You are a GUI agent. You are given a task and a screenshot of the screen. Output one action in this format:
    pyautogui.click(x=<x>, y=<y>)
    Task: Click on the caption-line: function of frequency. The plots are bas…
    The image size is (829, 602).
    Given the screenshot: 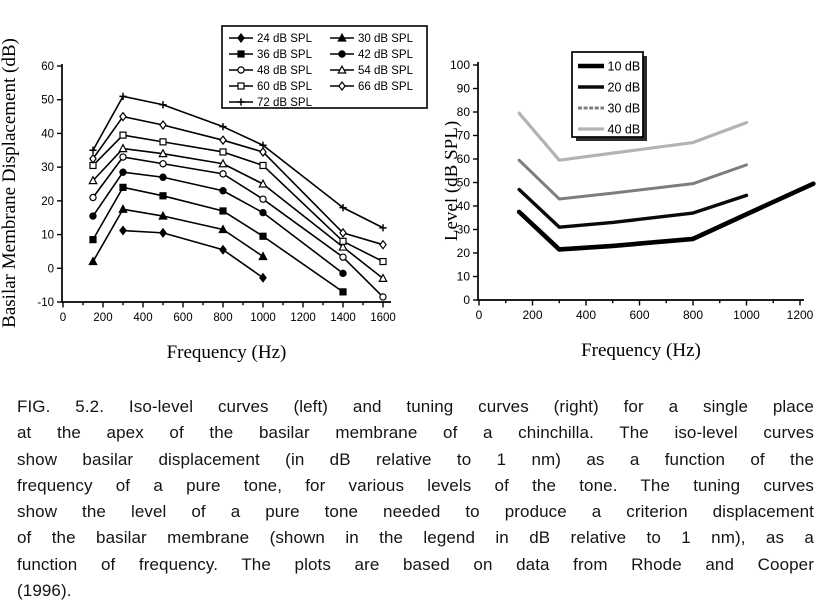 What is the action you would take?
    pyautogui.click(x=415, y=564)
    